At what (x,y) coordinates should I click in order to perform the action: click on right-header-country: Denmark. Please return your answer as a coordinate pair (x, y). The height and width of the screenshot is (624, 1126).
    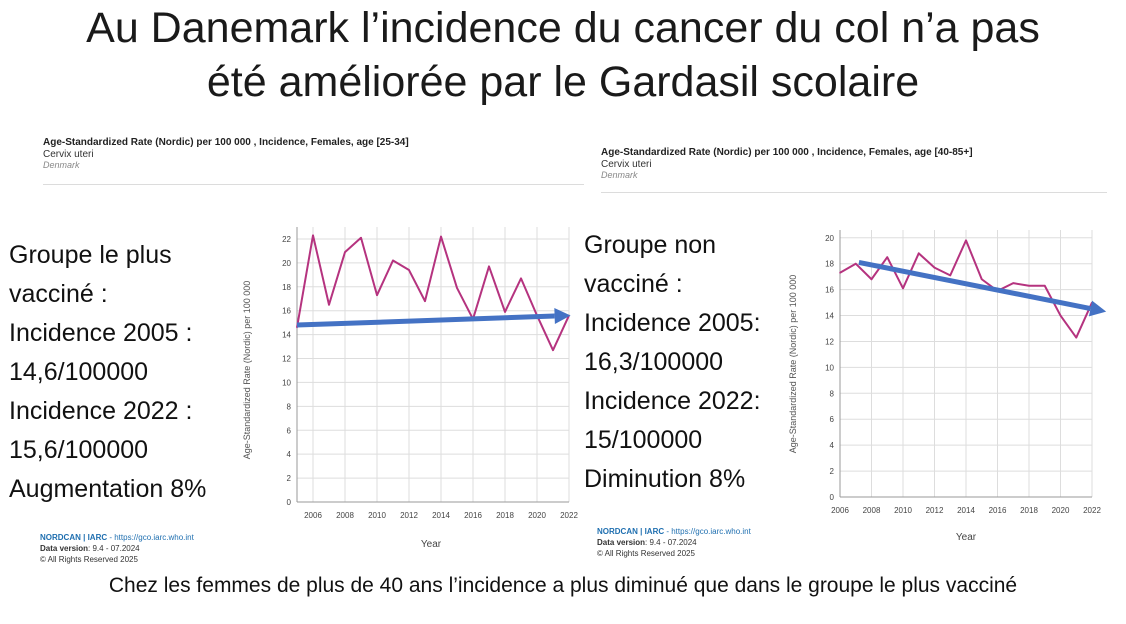
    Looking at the image, I should click on (619, 175).